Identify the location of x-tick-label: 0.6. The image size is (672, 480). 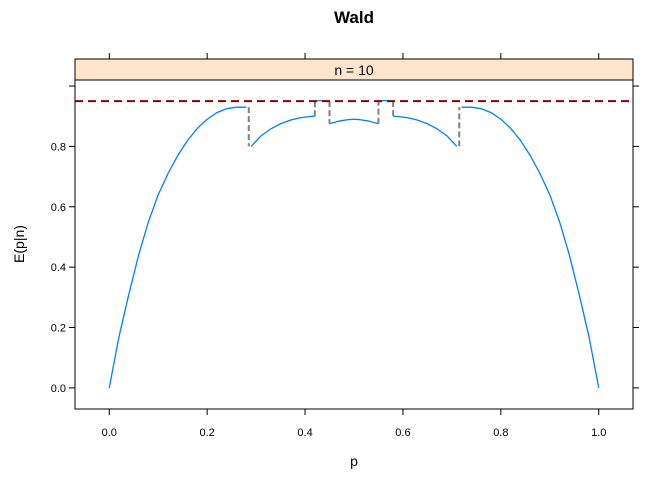
(402, 433).